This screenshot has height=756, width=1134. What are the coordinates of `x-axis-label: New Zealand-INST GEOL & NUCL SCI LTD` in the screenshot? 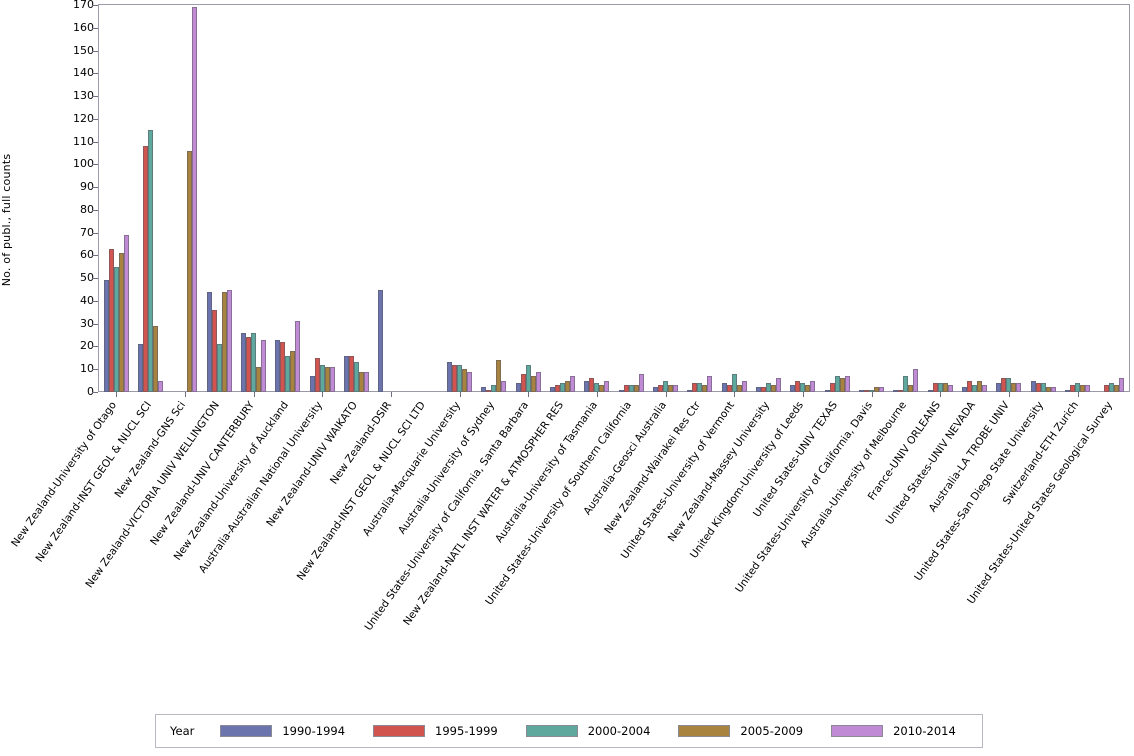 It's located at (361, 491).